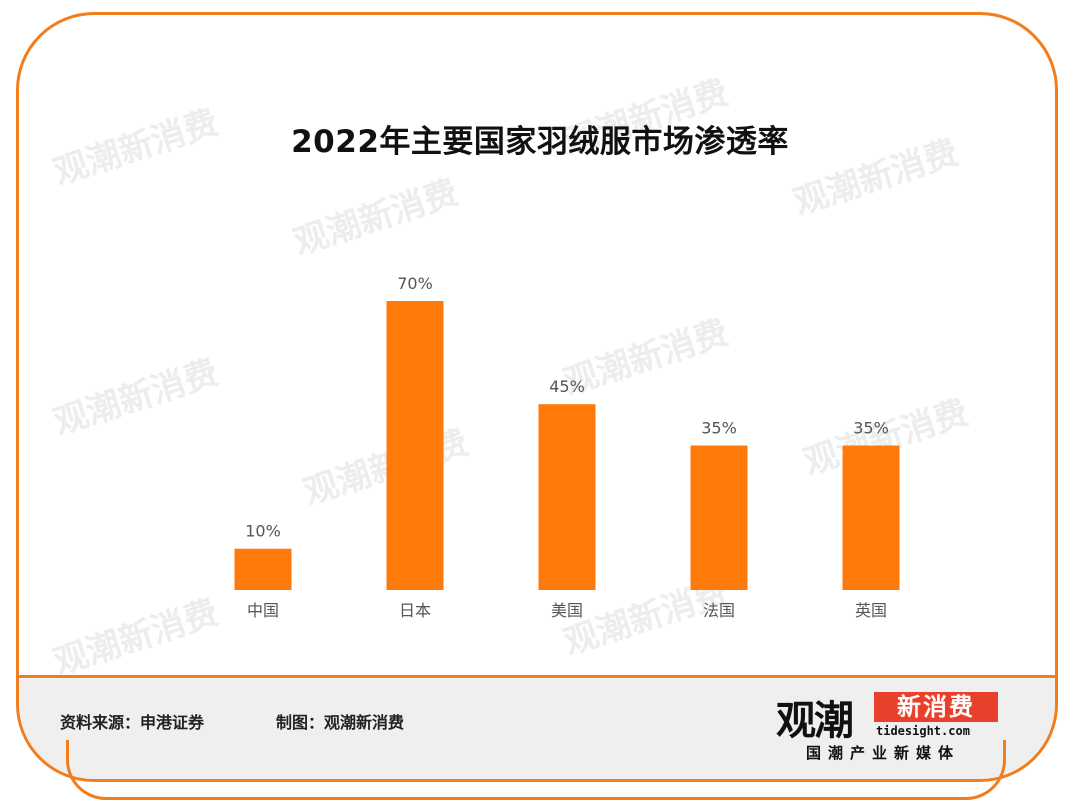 This screenshot has height=808, width=1080. What do you see at coordinates (923, 731) in the screenshot?
I see `logo-domain: tidesight.com` at bounding box center [923, 731].